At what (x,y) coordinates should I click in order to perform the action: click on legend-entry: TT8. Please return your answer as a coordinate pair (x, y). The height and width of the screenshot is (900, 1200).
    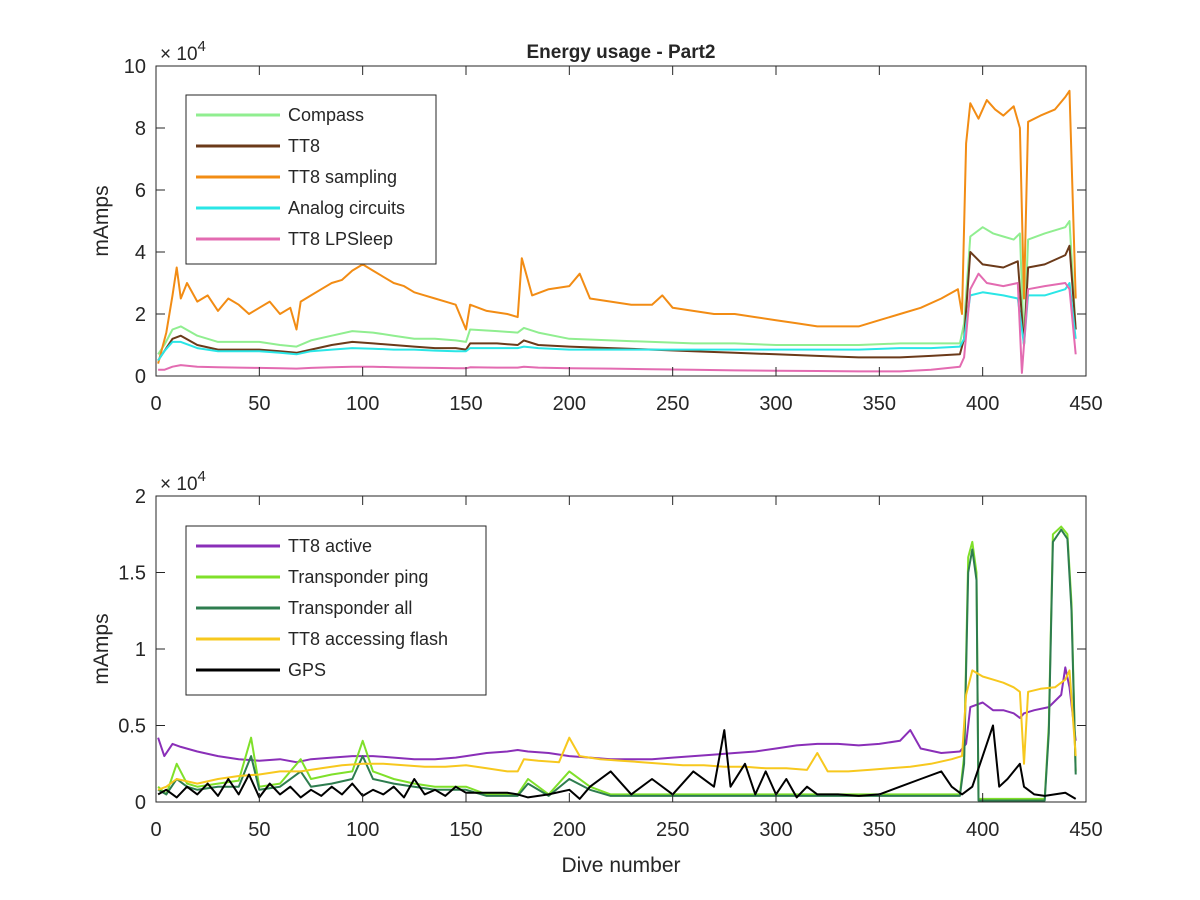
    Looking at the image, I should click on (304, 146).